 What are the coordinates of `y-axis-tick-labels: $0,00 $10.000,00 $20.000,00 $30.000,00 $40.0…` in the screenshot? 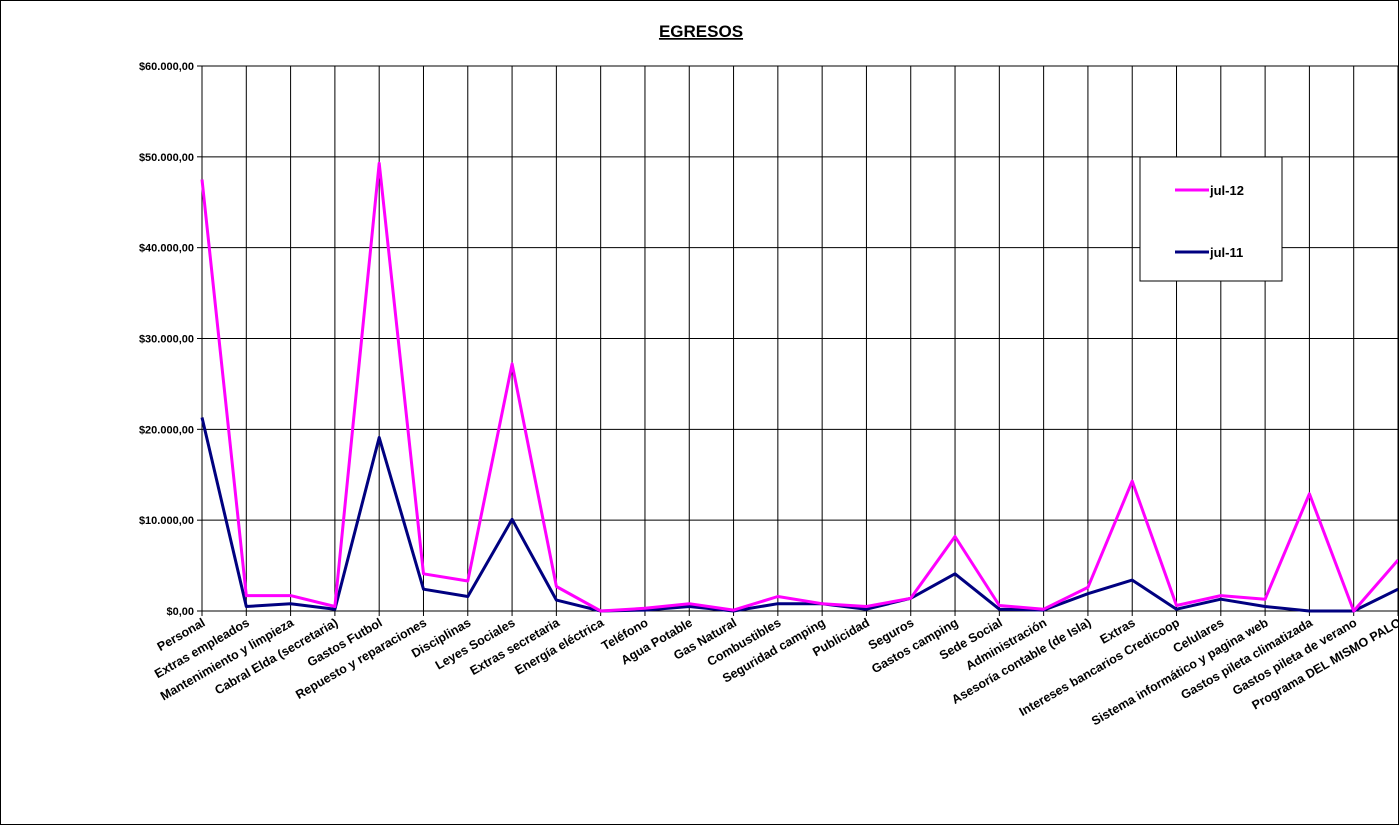 It's located at (166, 339).